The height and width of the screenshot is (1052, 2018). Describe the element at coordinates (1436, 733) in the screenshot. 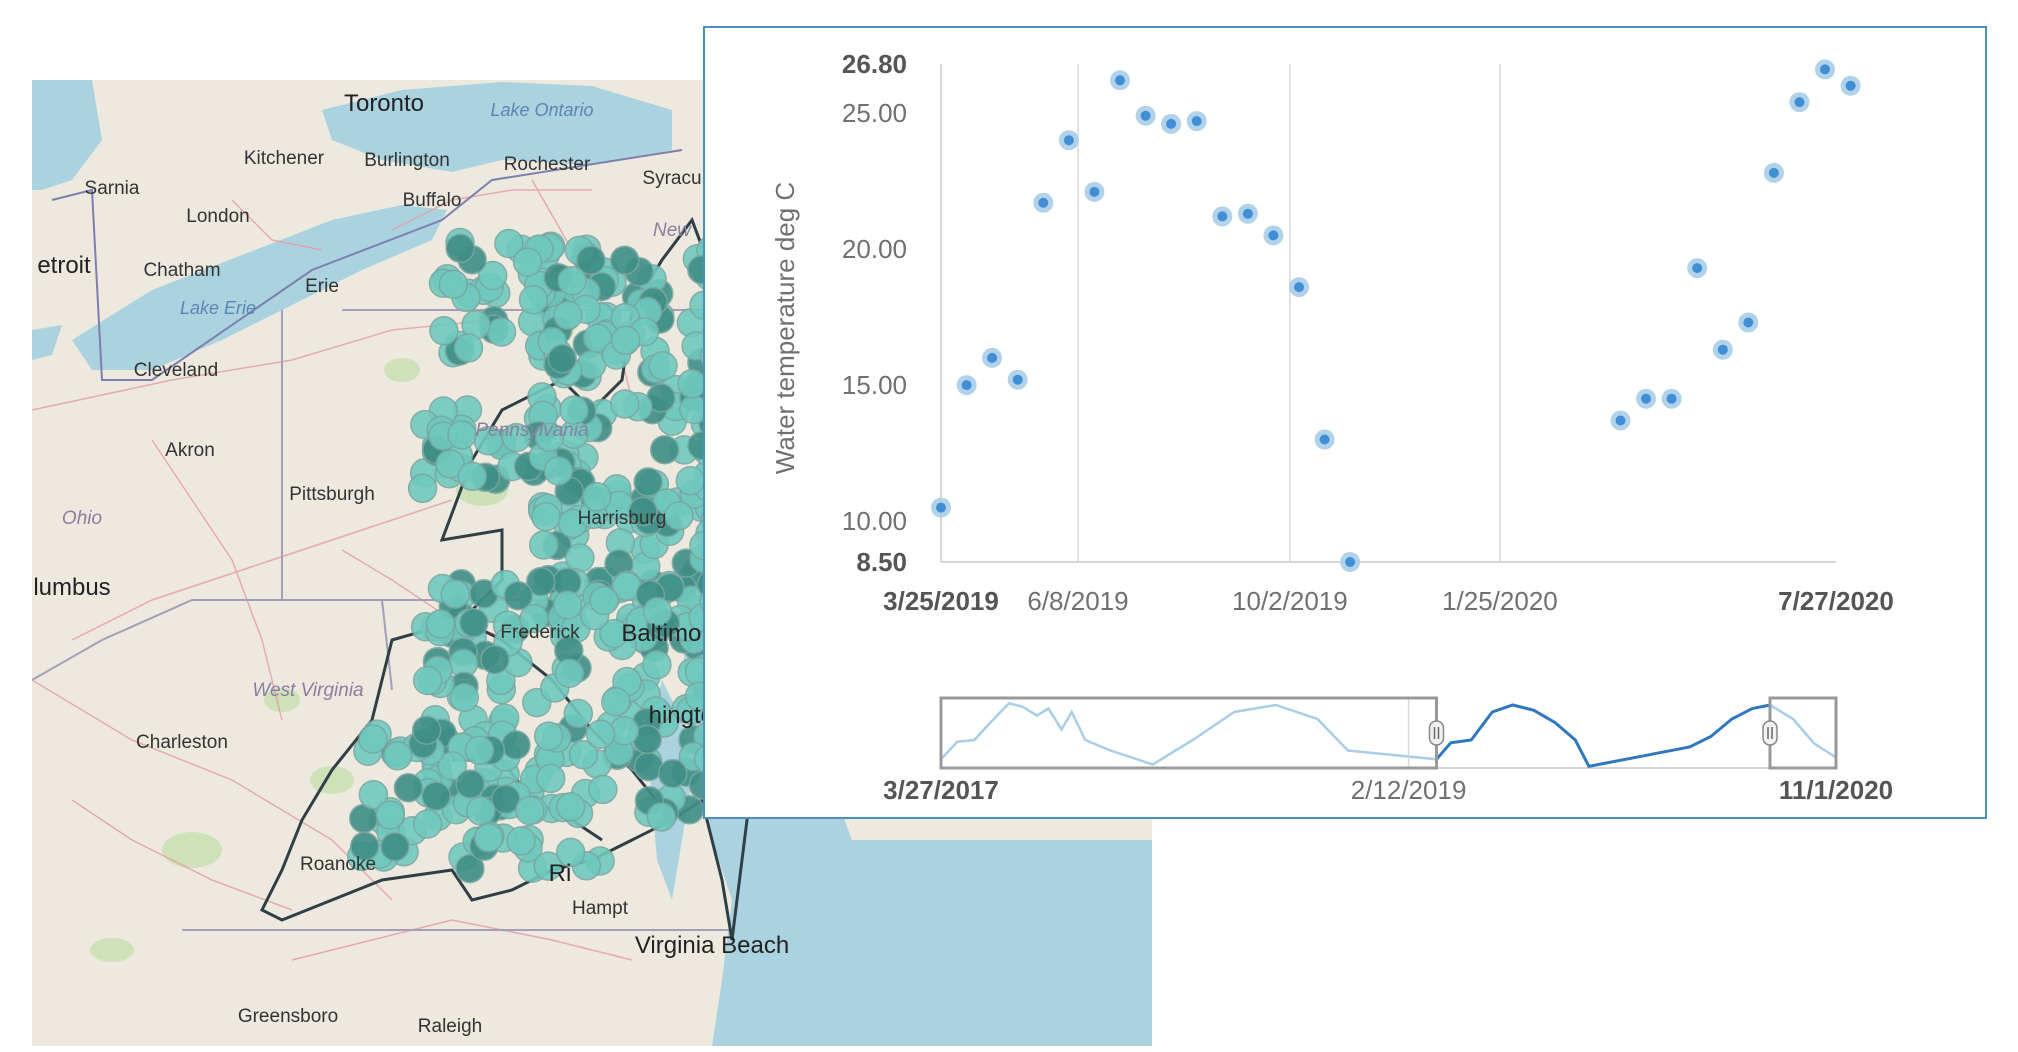

I see `navigator-handle-left` at that location.